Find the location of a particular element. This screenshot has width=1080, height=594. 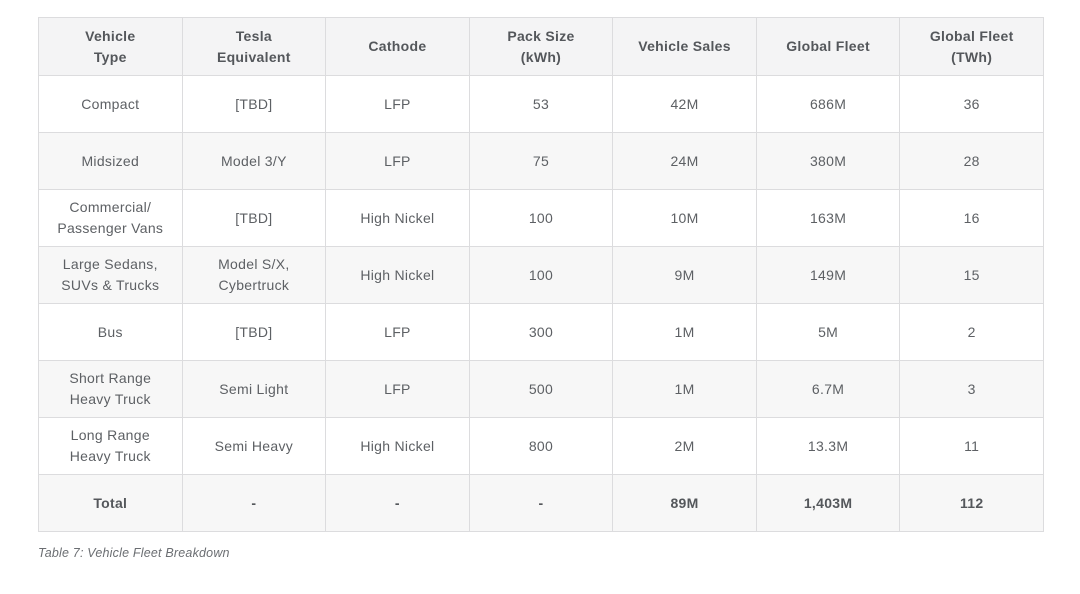

column-header-6: Global Fleet (TWh) is located at coordinates (971, 46).